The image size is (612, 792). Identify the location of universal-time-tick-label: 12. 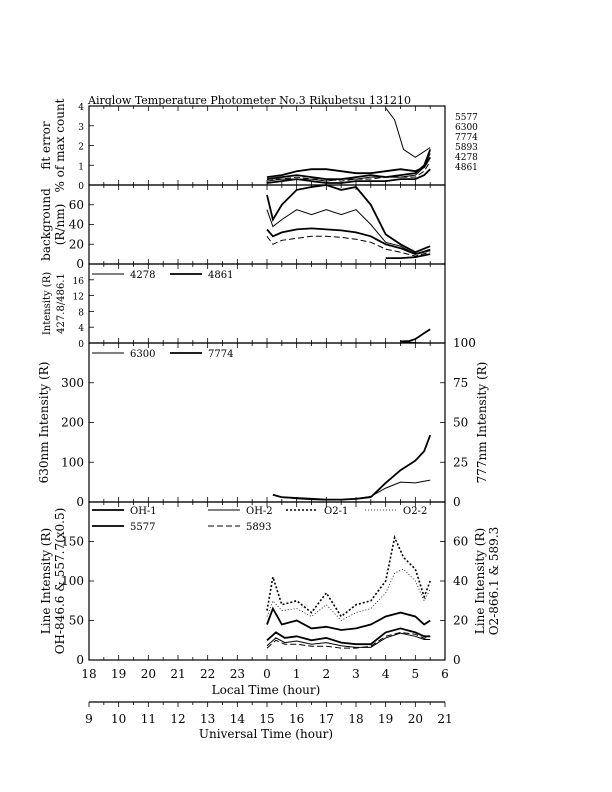
(177, 719).